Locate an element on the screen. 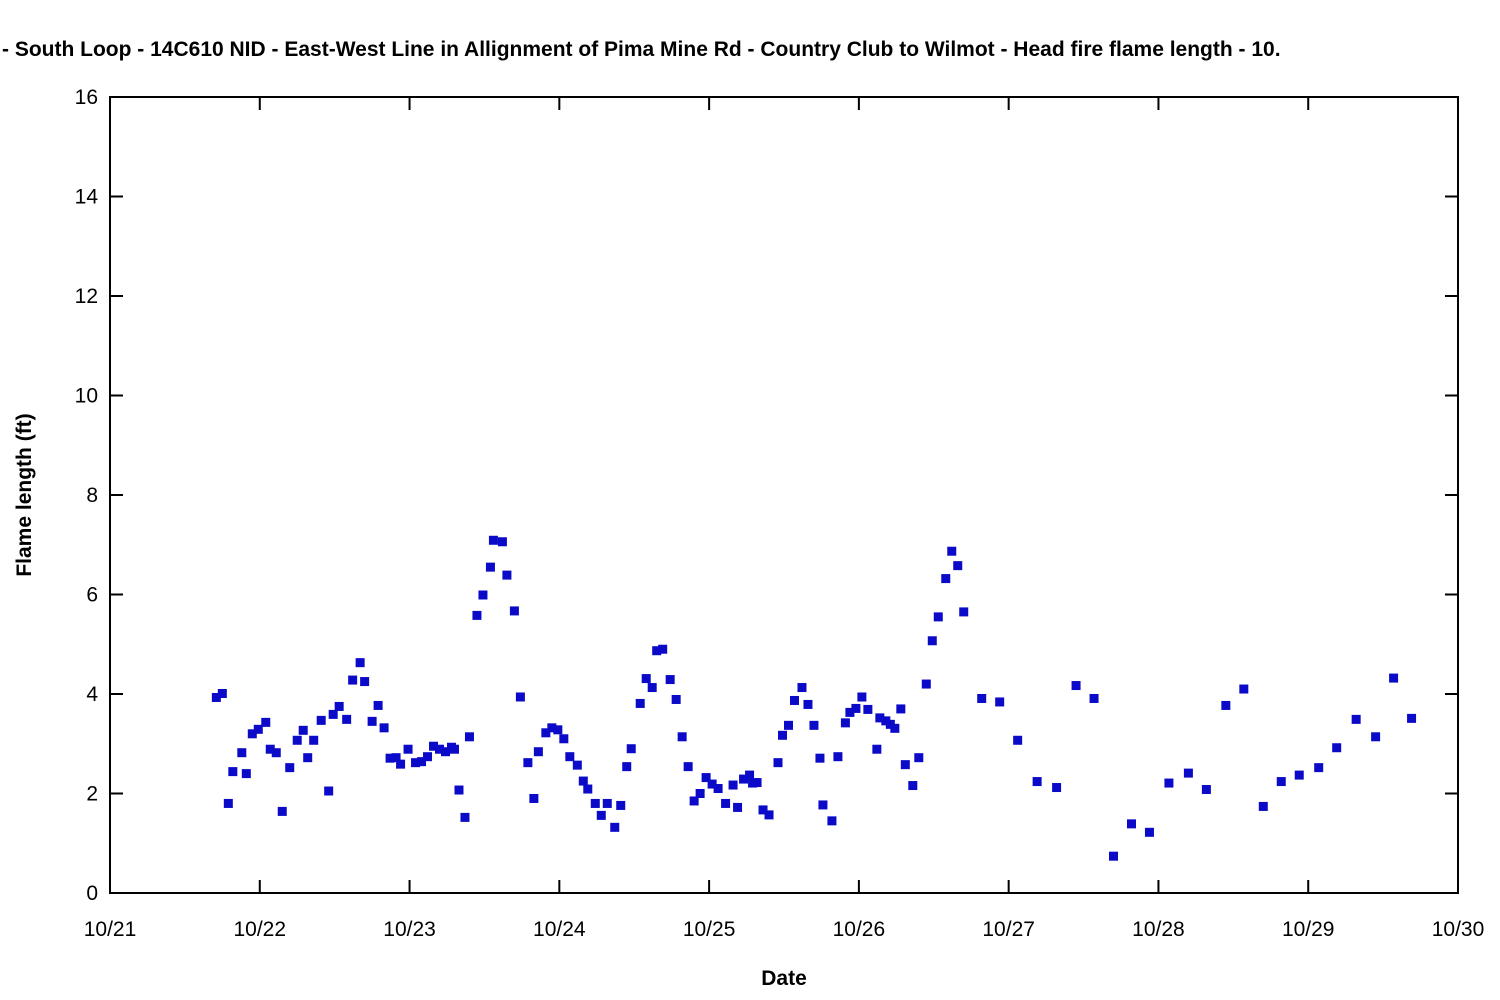 Image resolution: width=1500 pixels, height=1000 pixels. x-tick-label: 10/24 is located at coordinates (559, 929).